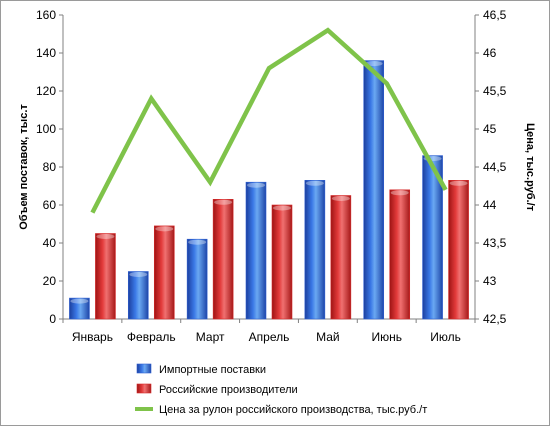 The image size is (550, 426). I want to click on legend-label: Импортные поставки, so click(212, 370).